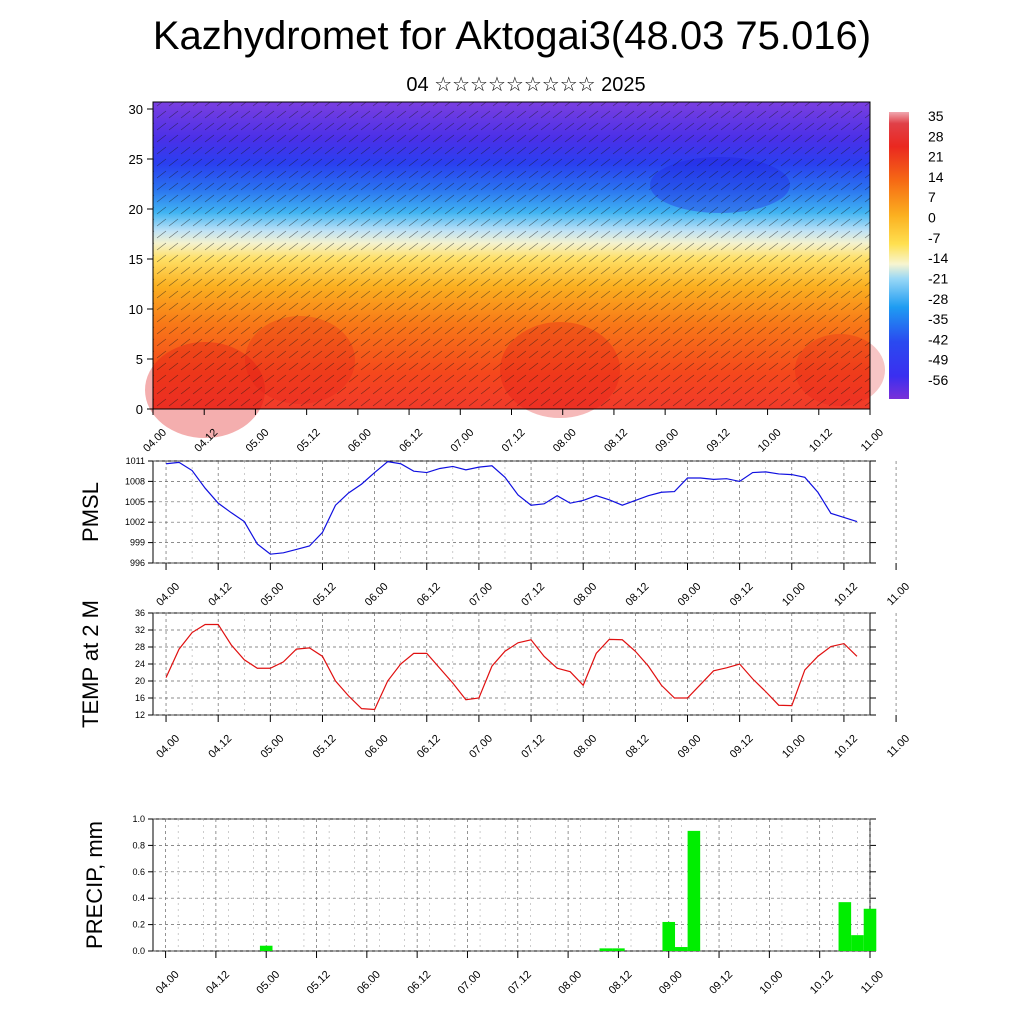 The image size is (1024, 1024). What do you see at coordinates (936, 177) in the screenshot?
I see `colorbar-label: 14` at bounding box center [936, 177].